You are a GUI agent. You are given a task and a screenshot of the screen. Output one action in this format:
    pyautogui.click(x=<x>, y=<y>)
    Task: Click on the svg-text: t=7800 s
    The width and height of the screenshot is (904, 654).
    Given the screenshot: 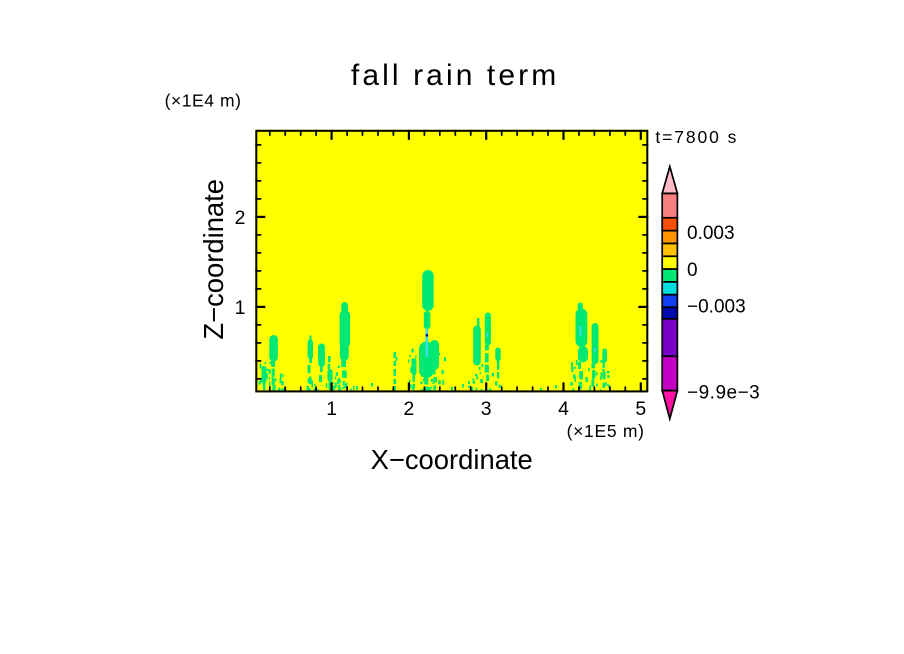 What is the action you would take?
    pyautogui.click(x=696, y=137)
    